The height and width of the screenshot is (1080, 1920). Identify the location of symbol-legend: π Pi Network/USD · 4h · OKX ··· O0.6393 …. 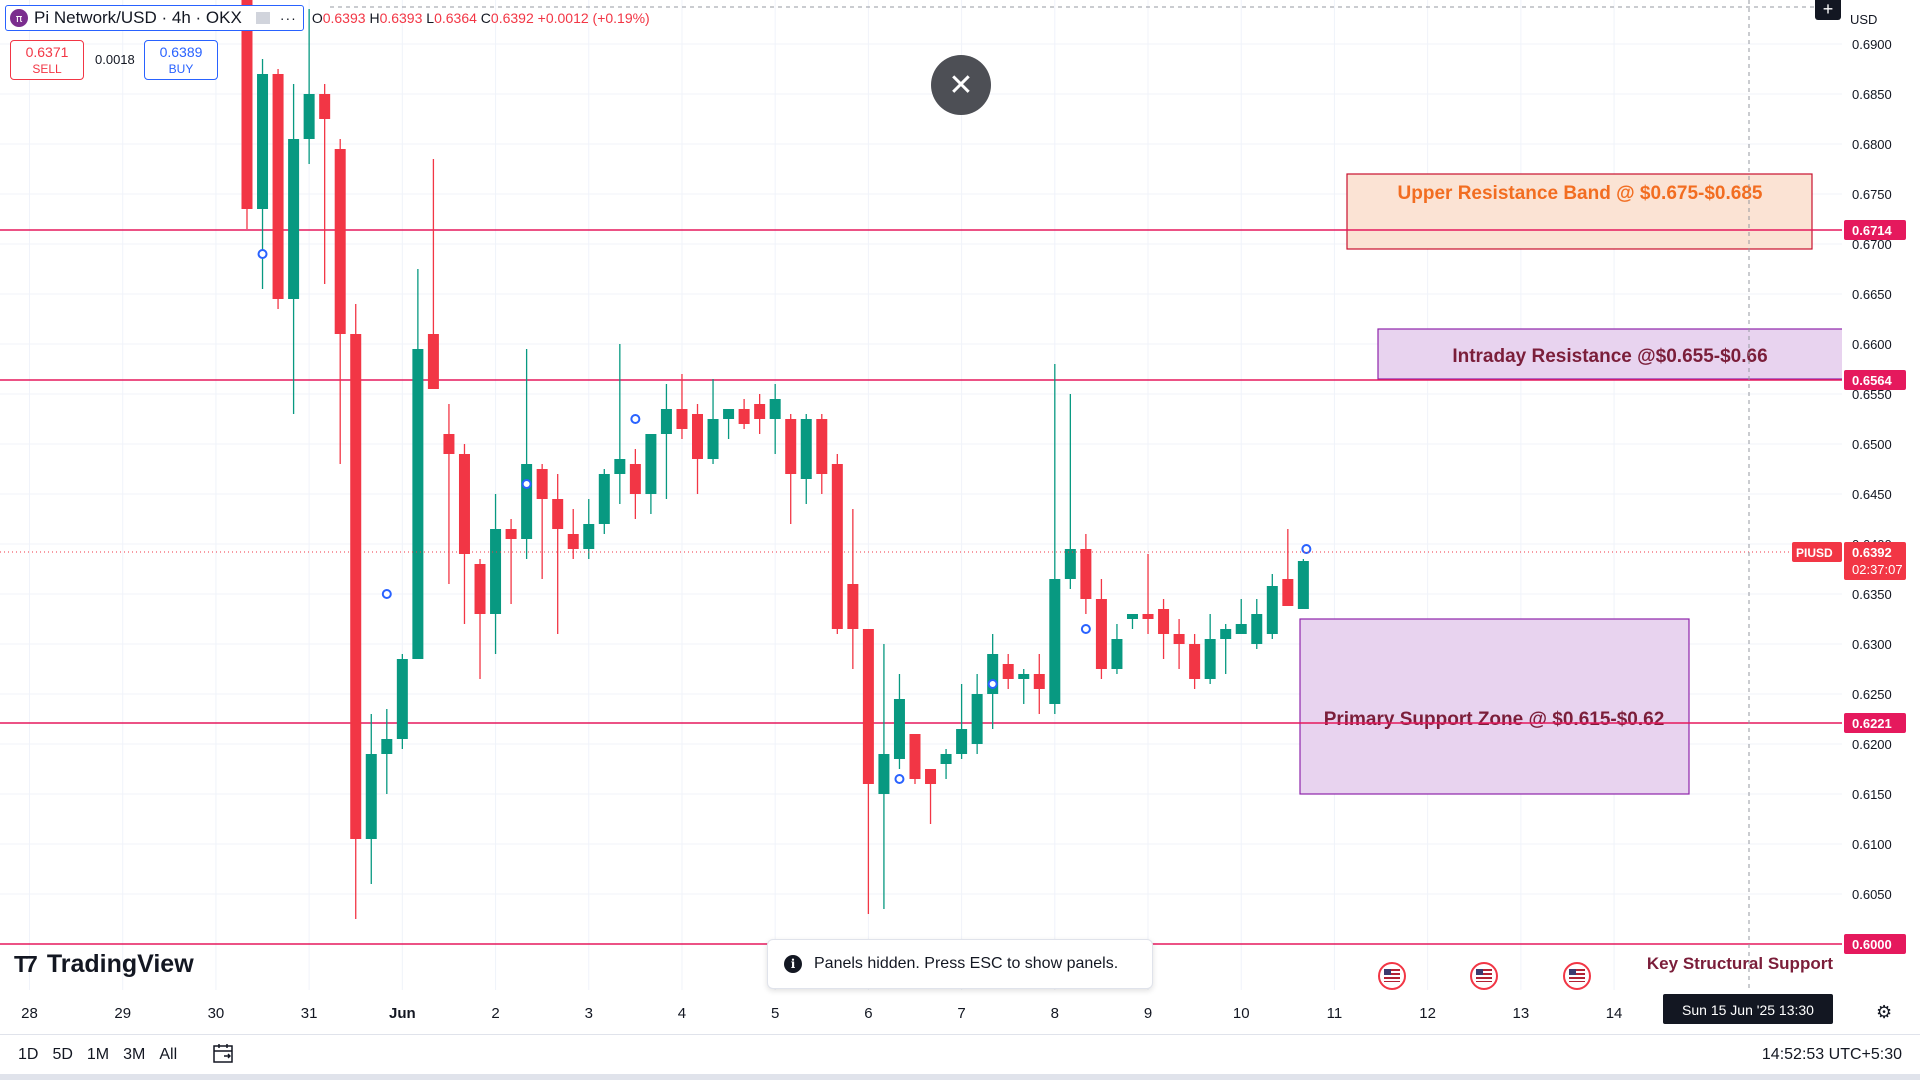
(327, 18).